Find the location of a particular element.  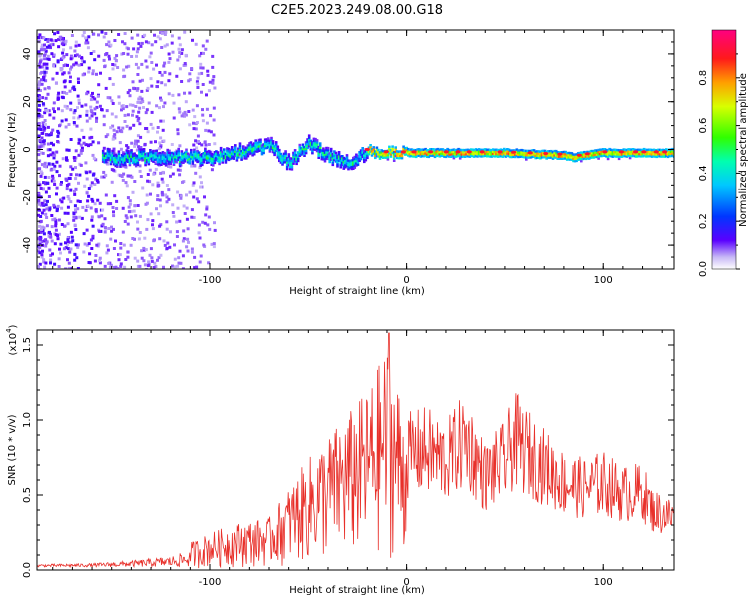

y-tick-label: 0 is located at coordinates (27, 149).